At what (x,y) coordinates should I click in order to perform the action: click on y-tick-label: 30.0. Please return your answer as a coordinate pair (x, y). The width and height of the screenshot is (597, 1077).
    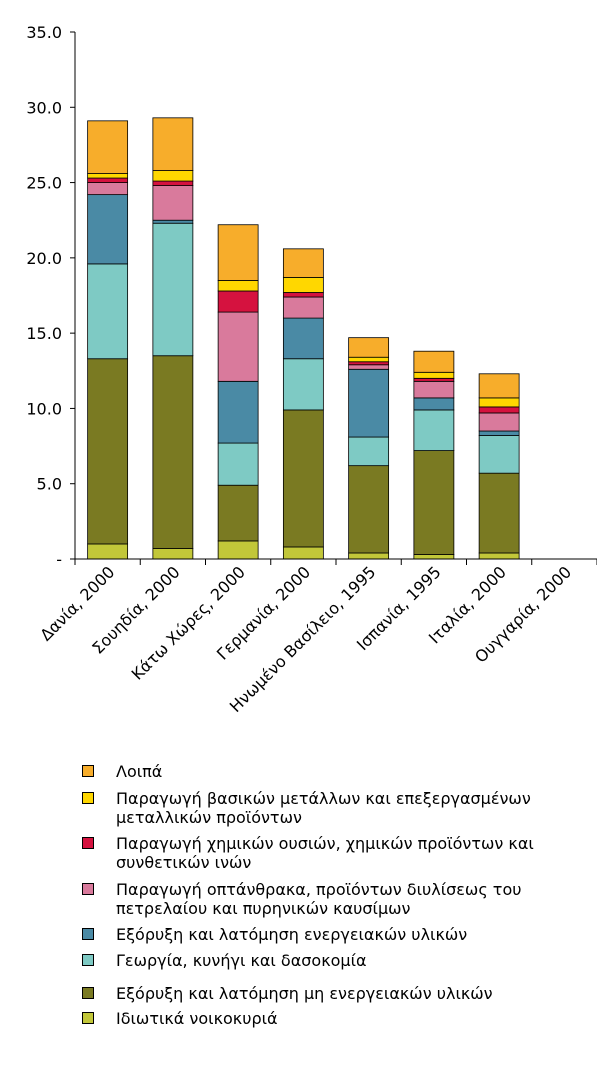
    Looking at the image, I should click on (44, 107).